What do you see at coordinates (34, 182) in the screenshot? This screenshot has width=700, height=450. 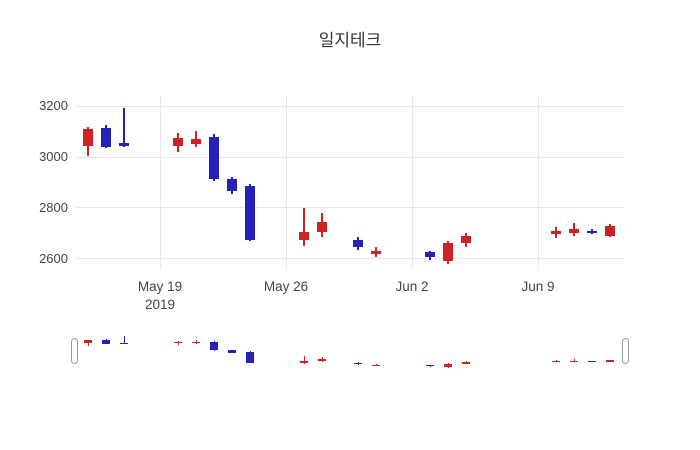 I see `y-axis: 3200 3000 2800 2600` at bounding box center [34, 182].